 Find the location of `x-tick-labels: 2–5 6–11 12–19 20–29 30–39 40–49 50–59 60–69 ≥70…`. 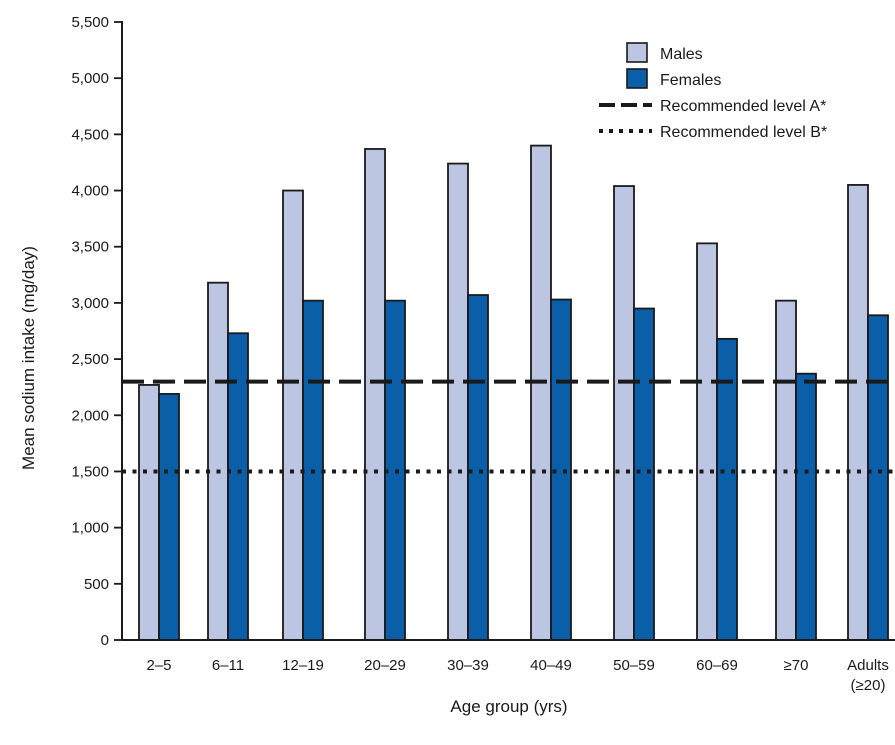

x-tick-labels: 2–5 6–11 12–19 20–29 30–39 40–49 50–59 60–69 ≥70… is located at coordinates (517, 675).